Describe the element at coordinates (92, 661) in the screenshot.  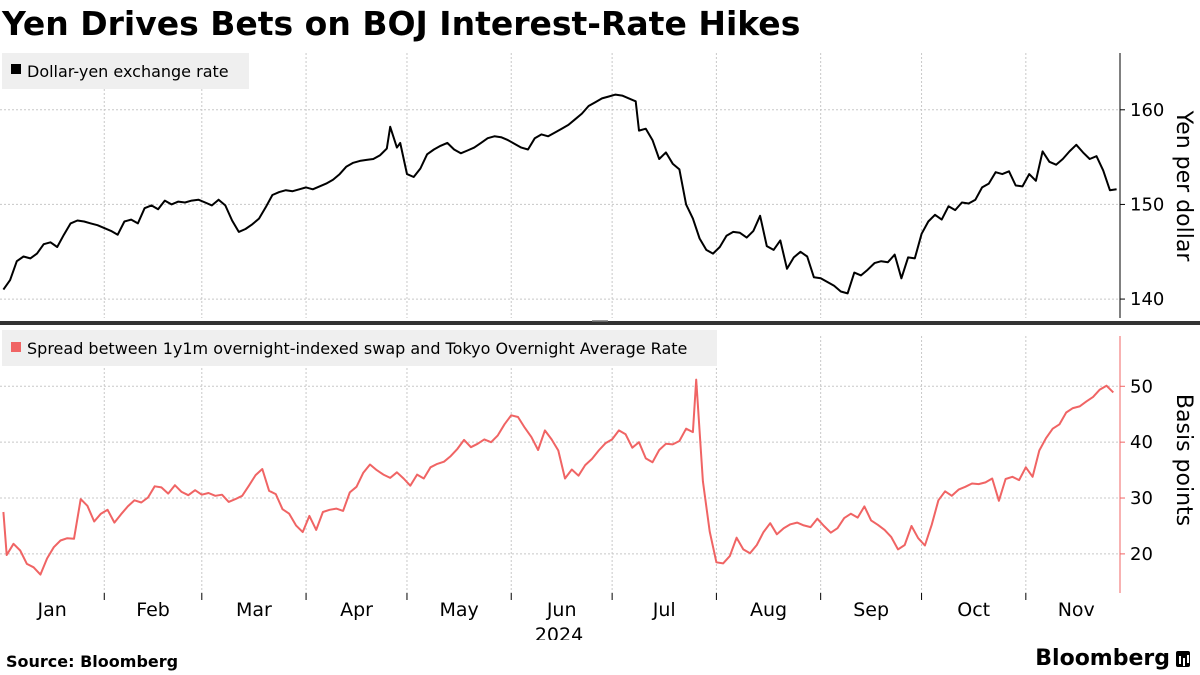
I see `source-note: Source: Bloomberg` at that location.